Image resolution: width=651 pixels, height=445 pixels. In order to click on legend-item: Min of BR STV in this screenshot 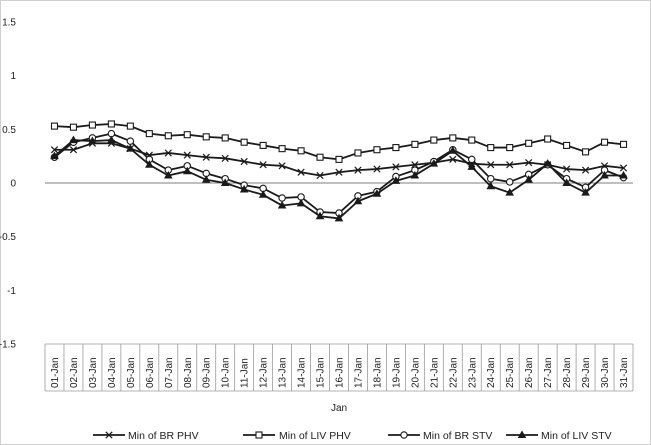, I will do `click(440, 436)`.